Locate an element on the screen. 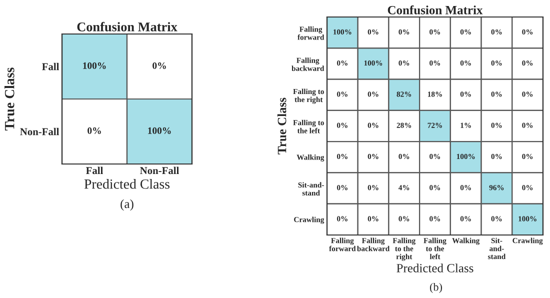  text: (b) is located at coordinates (436, 288).